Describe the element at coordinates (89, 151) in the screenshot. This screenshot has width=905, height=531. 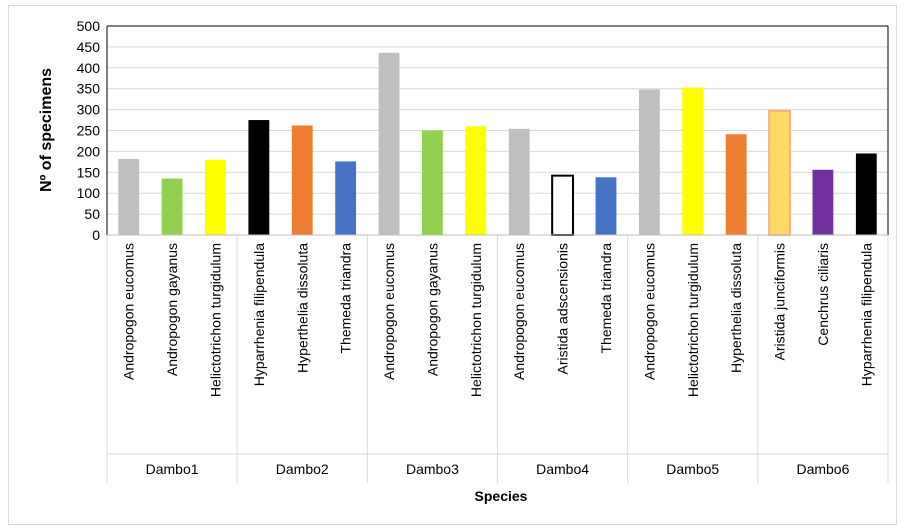
I see `y-tick-label: 200` at that location.